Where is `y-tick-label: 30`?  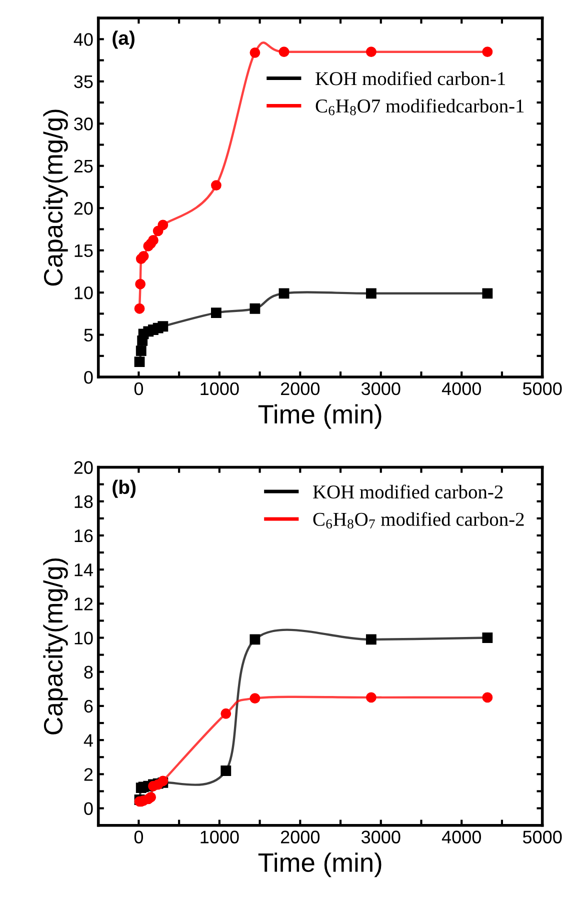 y-tick-label: 30 is located at coordinates (83, 124).